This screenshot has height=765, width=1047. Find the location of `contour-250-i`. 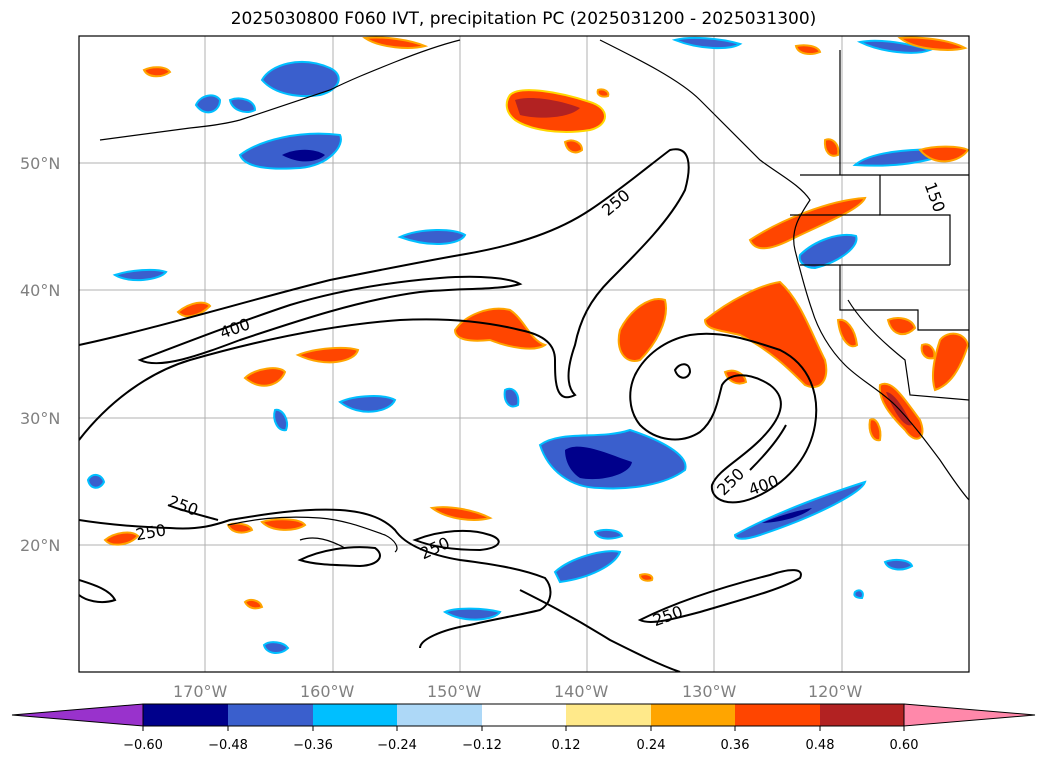

contour-250-i is located at coordinates (98, 591).